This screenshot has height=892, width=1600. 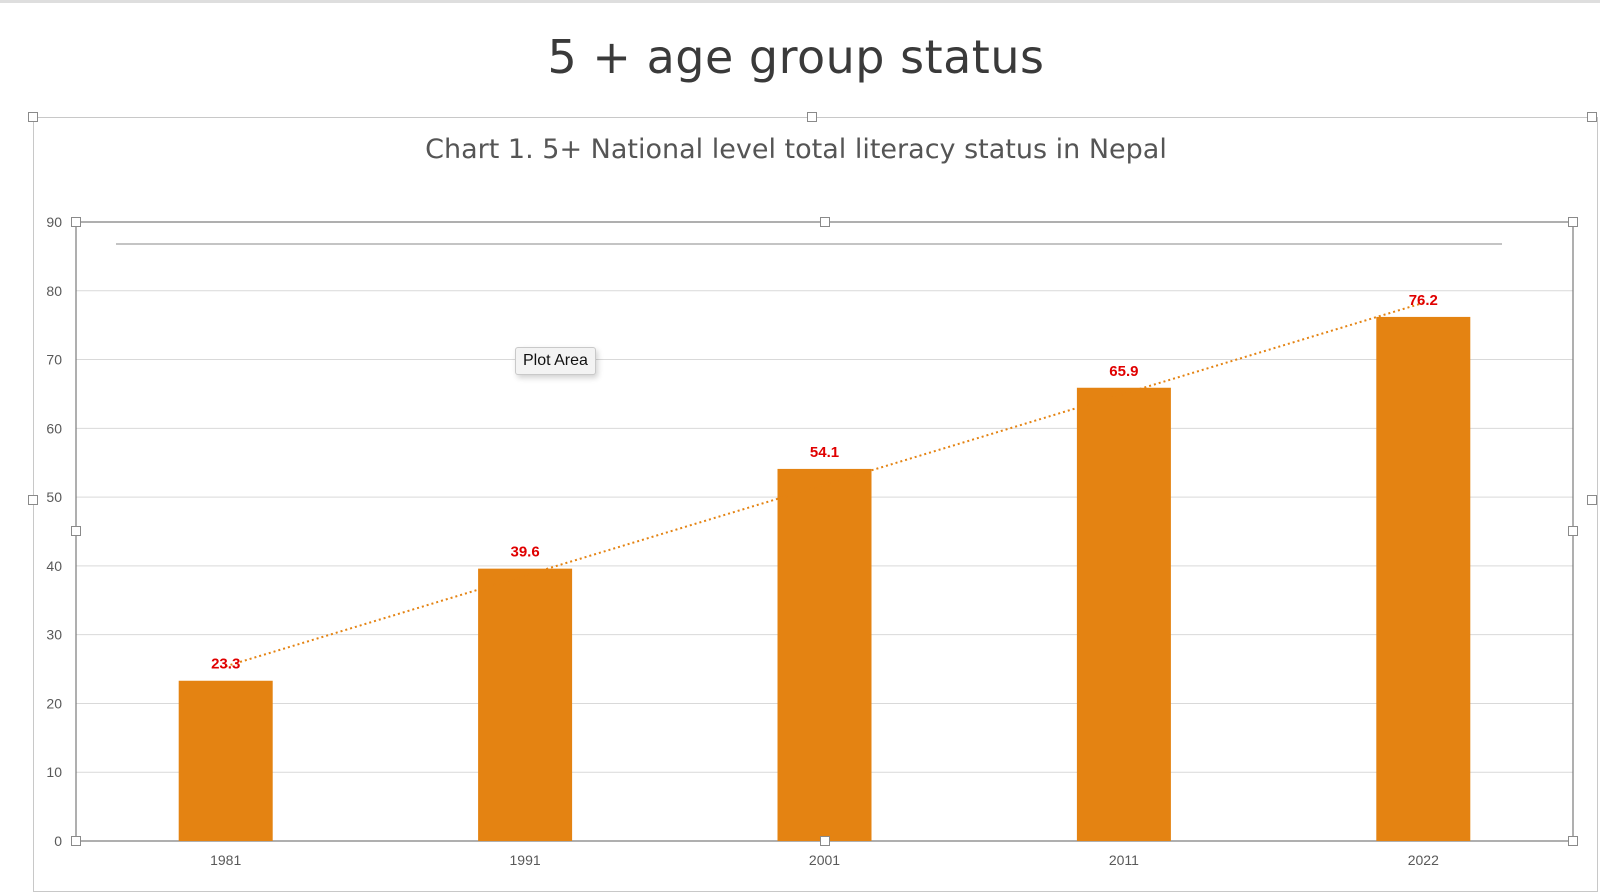 What do you see at coordinates (54, 772) in the screenshot?
I see `y-tick-label: 10` at bounding box center [54, 772].